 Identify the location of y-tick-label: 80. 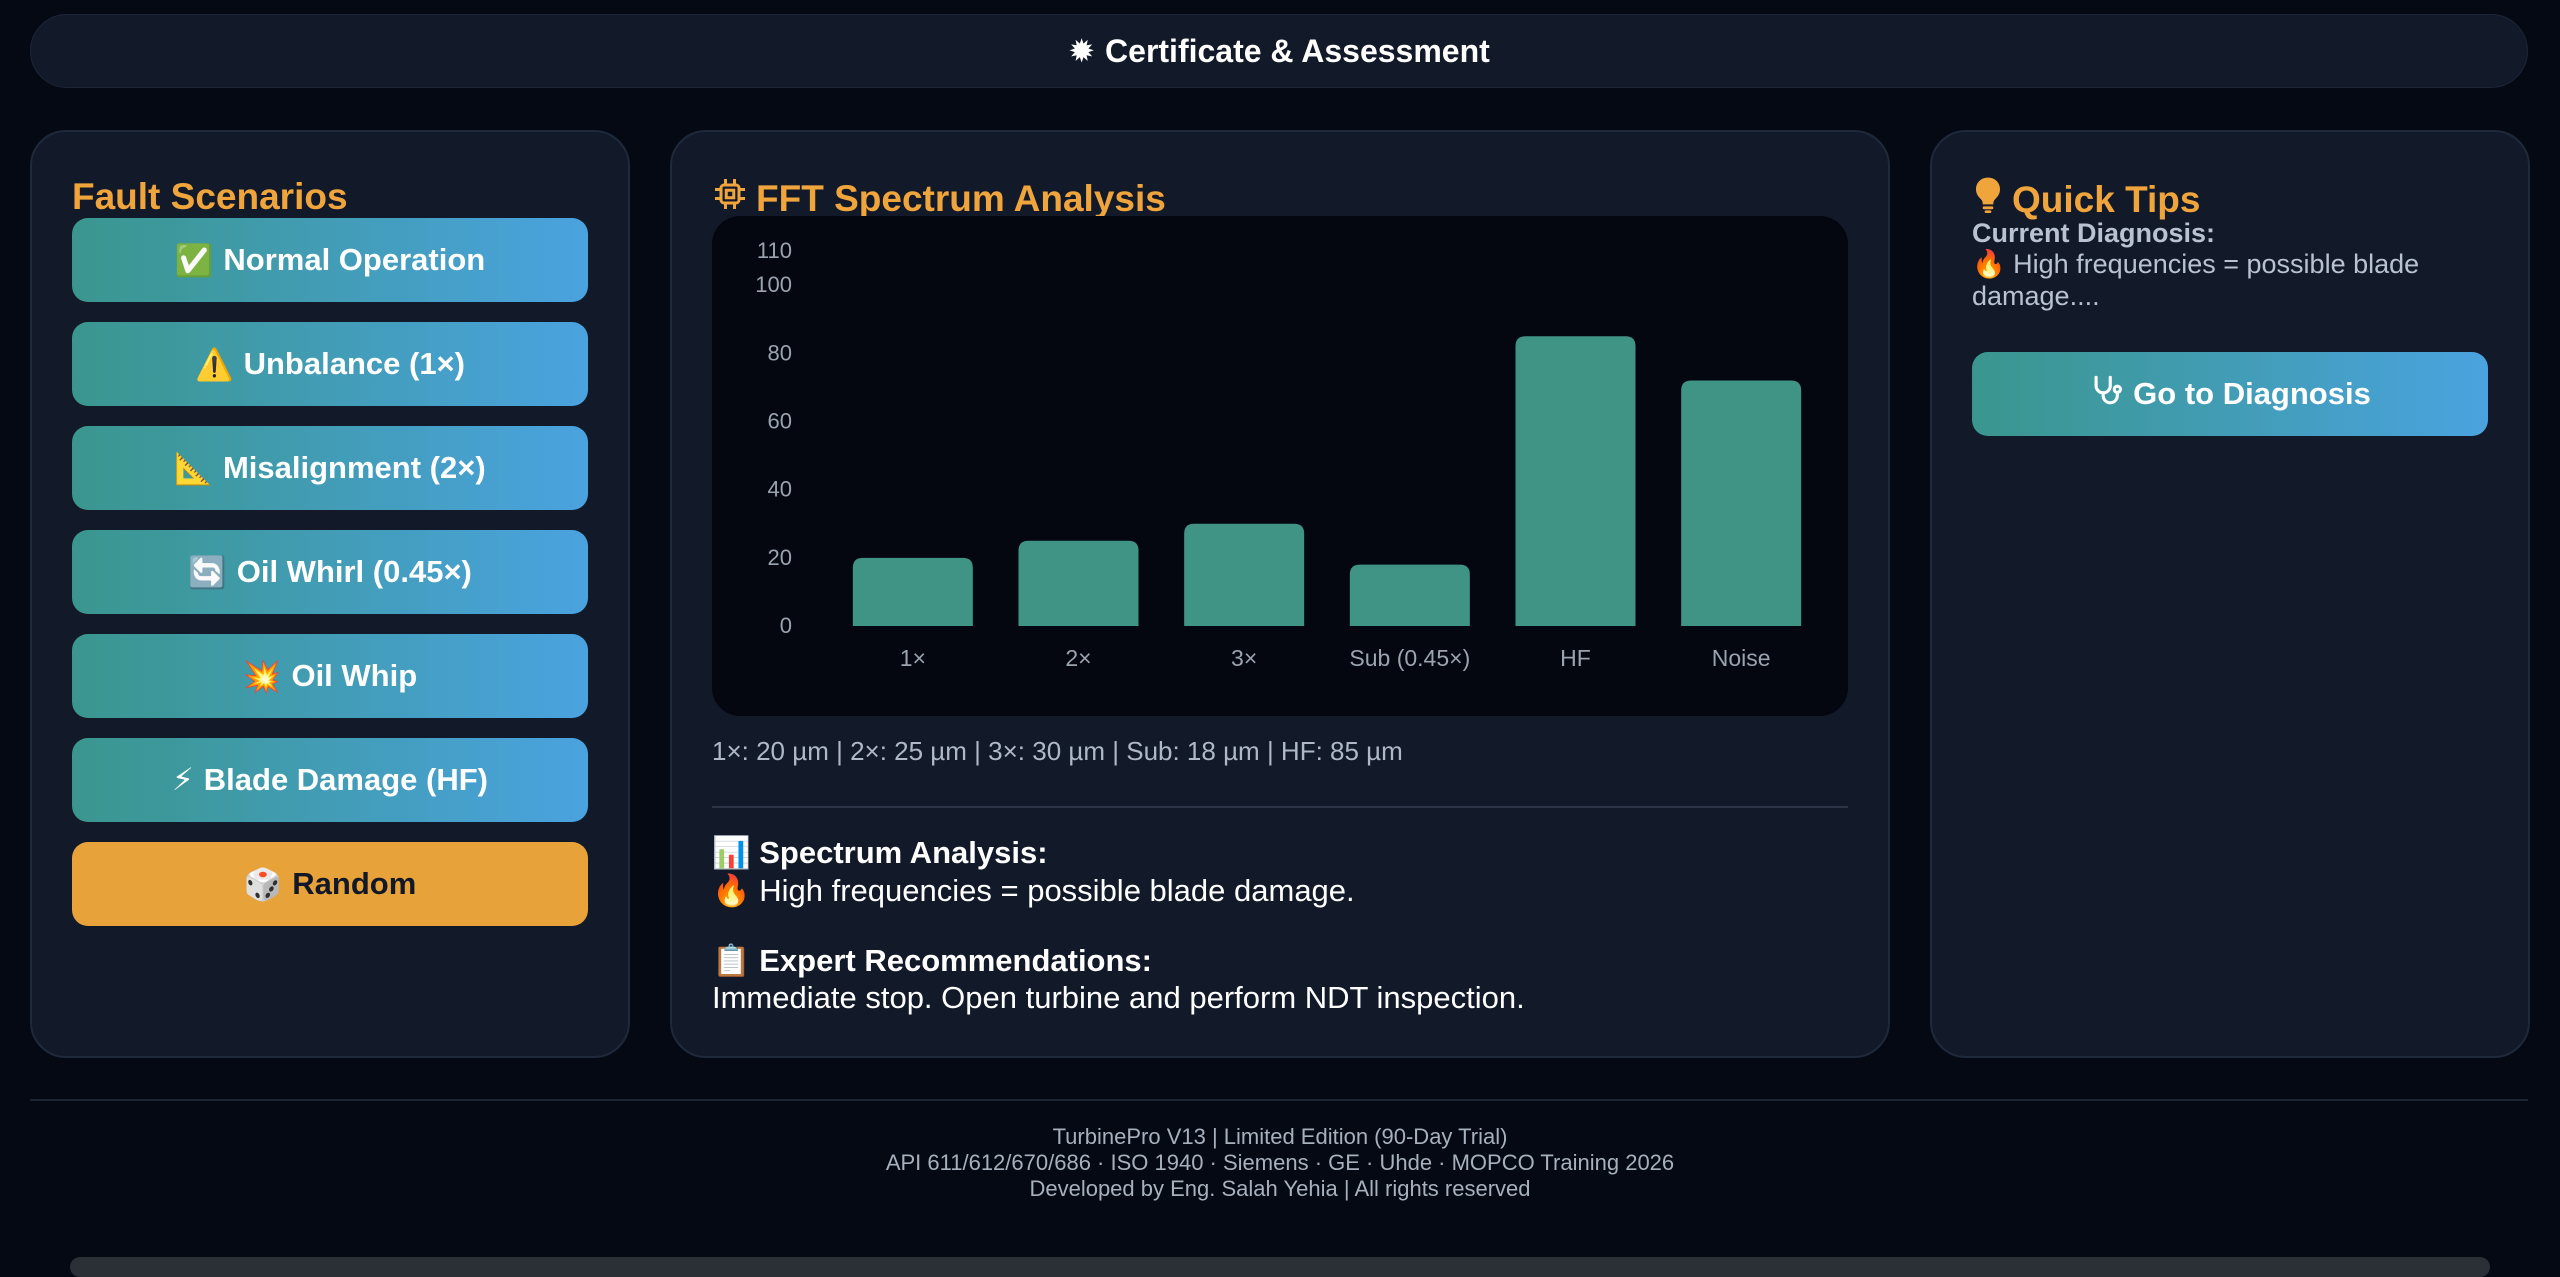
(780, 352).